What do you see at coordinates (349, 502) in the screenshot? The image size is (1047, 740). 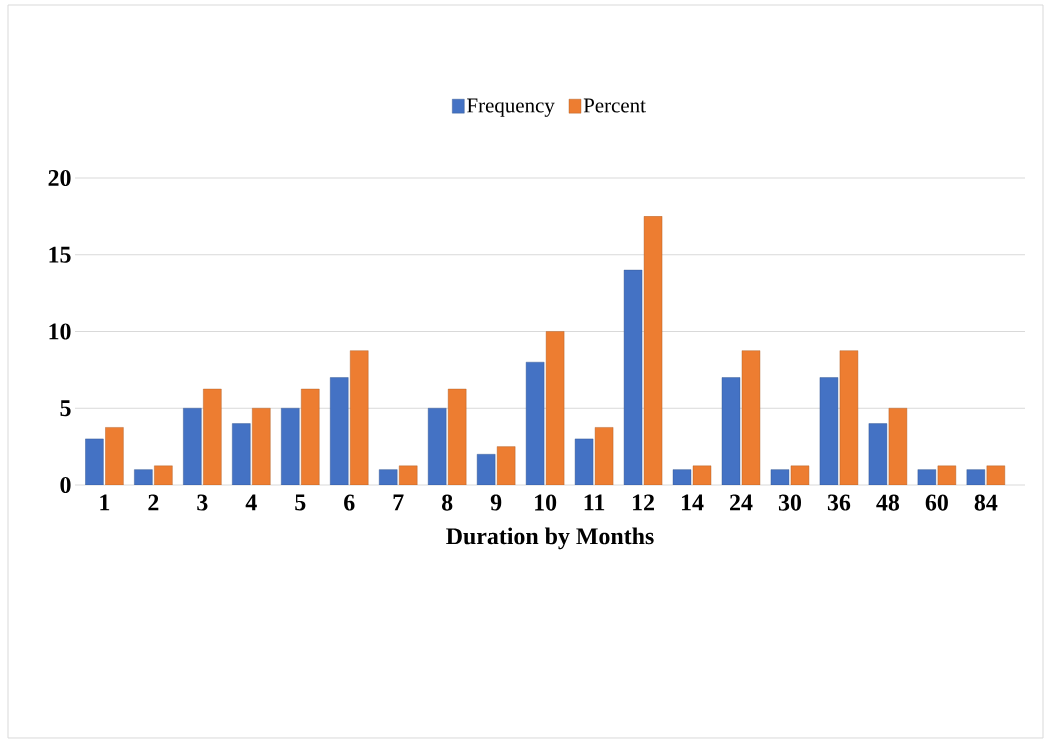 I see `x-tick-label: 6` at bounding box center [349, 502].